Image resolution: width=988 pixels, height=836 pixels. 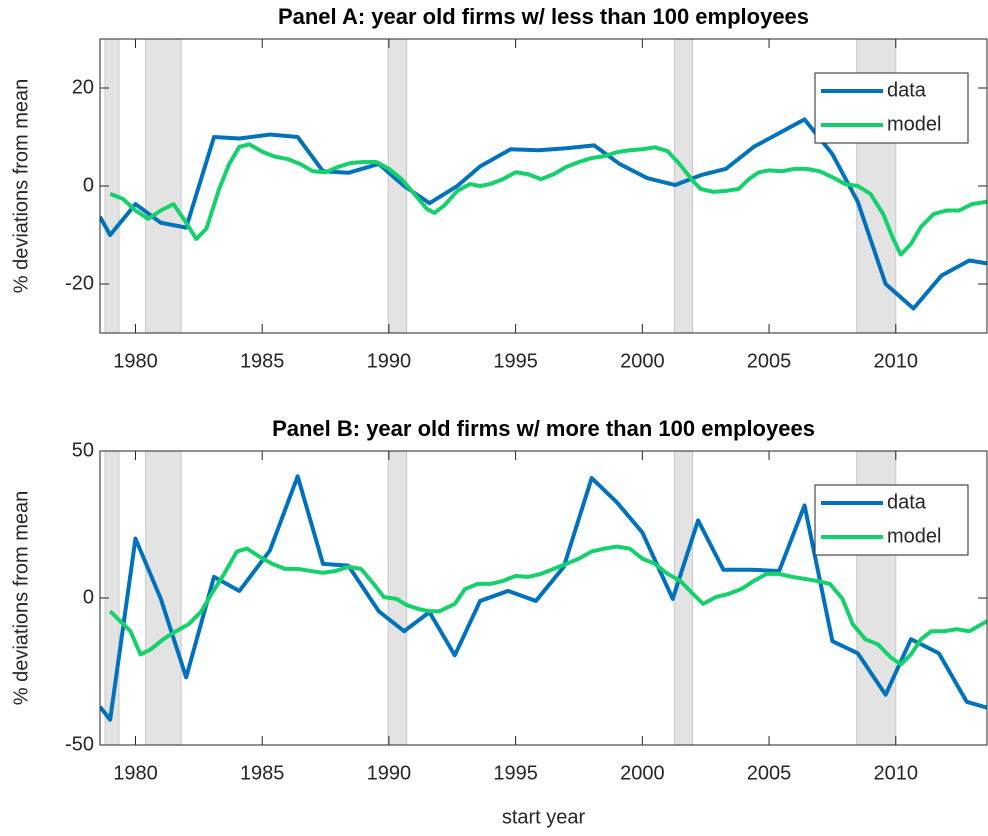 What do you see at coordinates (544, 817) in the screenshot?
I see `x-axis-label: start year` at bounding box center [544, 817].